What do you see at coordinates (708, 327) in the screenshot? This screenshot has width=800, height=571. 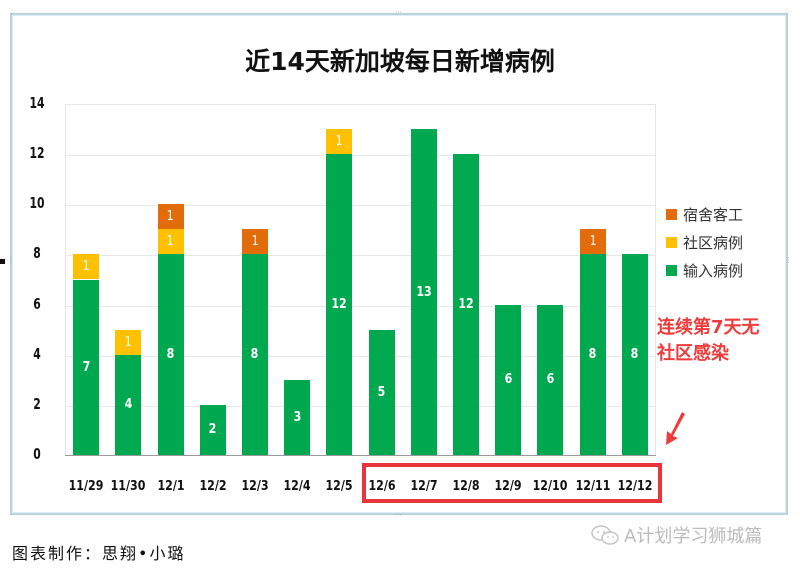 I see `annotation-line-1: 连续第7天无` at bounding box center [708, 327].